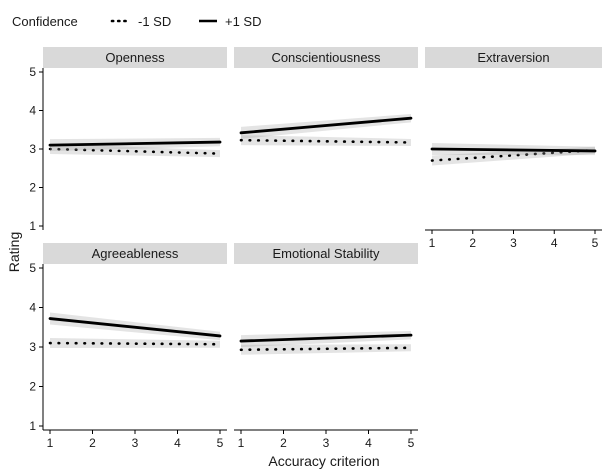 This screenshot has width=606, height=471. I want to click on panel-title: Openness, so click(135, 57).